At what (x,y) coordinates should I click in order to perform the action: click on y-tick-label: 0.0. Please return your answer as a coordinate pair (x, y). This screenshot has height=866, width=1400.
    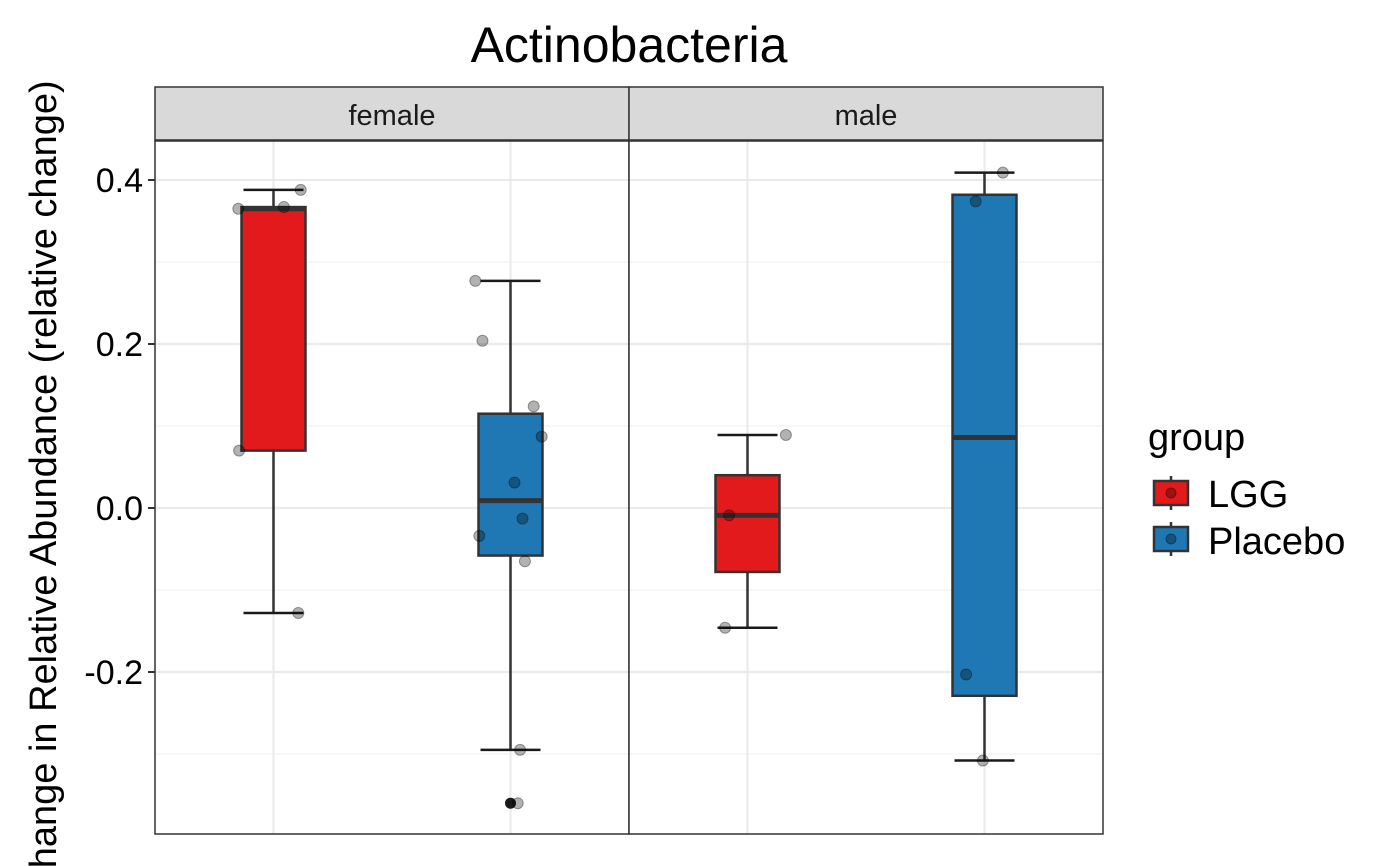
    Looking at the image, I should click on (119, 509).